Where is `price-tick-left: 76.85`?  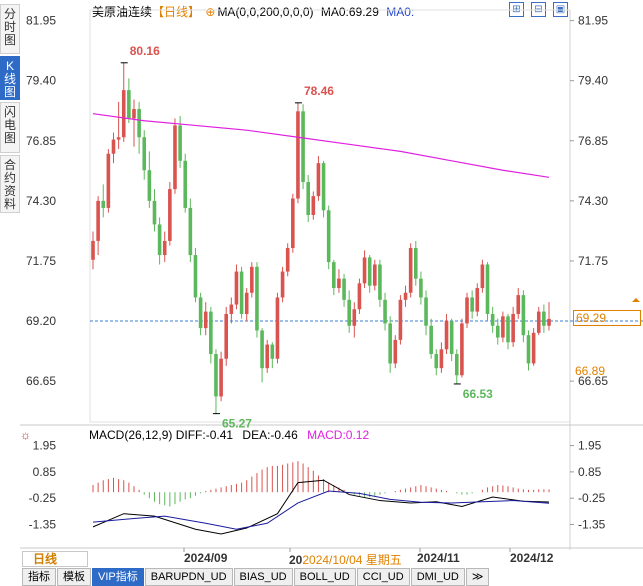
price-tick-left: 76.85 is located at coordinates (41, 141).